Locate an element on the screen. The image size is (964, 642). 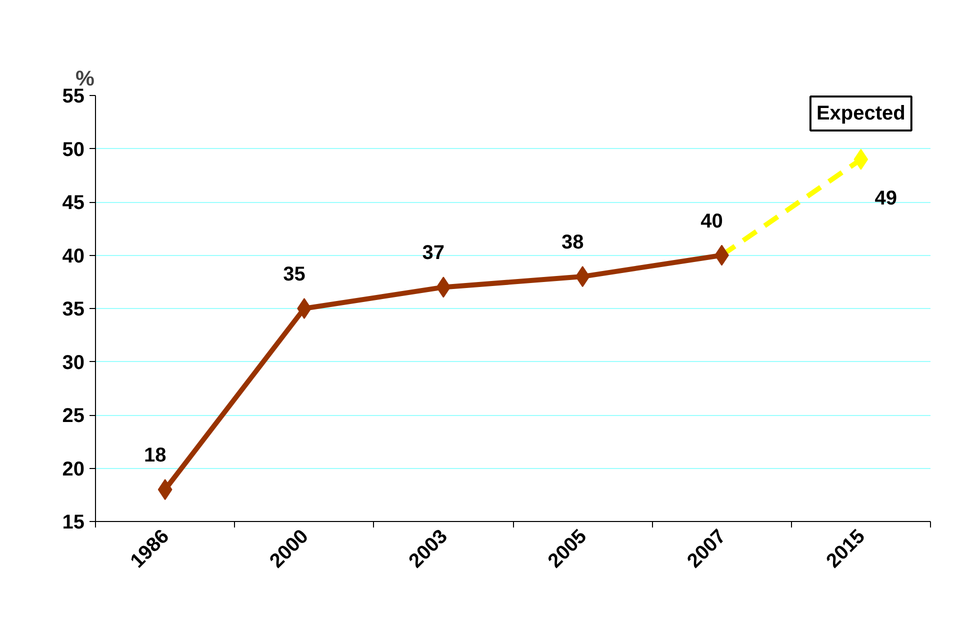
data-label: 37 is located at coordinates (433, 253).